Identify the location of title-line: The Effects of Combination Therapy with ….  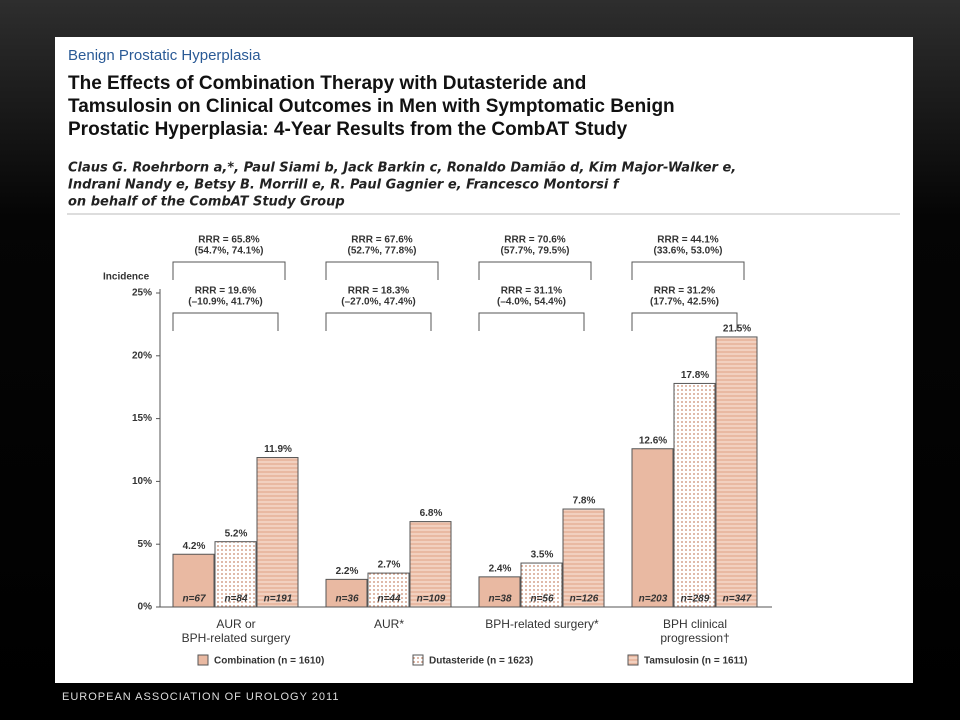
(327, 83).